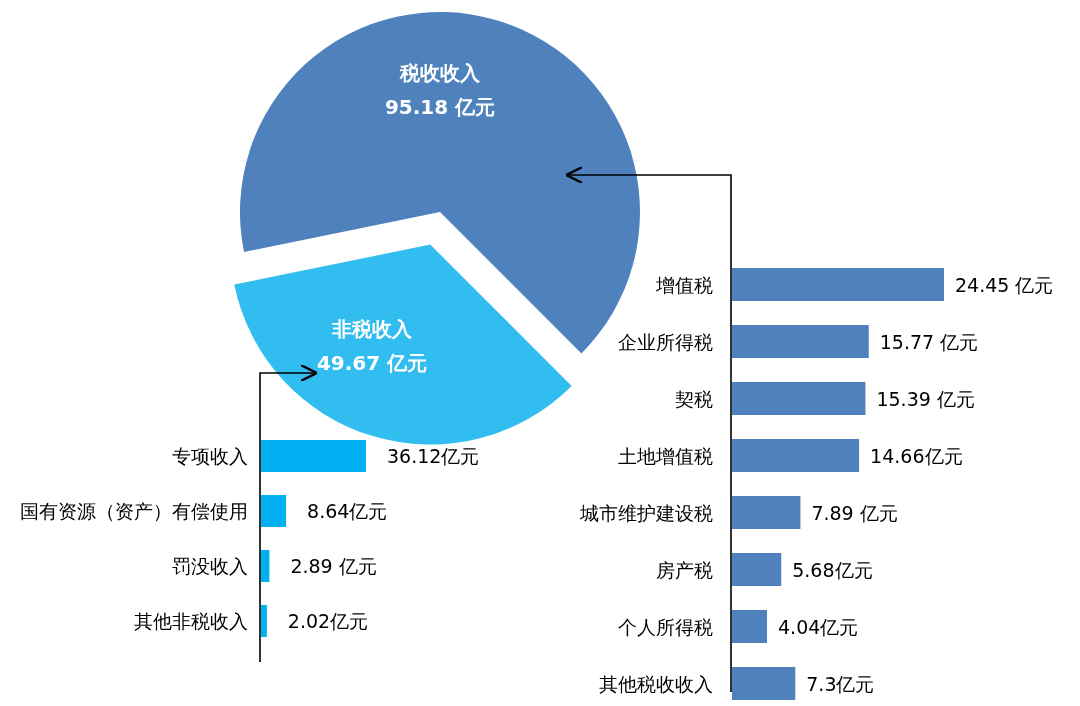 The height and width of the screenshot is (706, 1080). What do you see at coordinates (665, 455) in the screenshot?
I see `y-tick-label: 土地增值税` at bounding box center [665, 455].